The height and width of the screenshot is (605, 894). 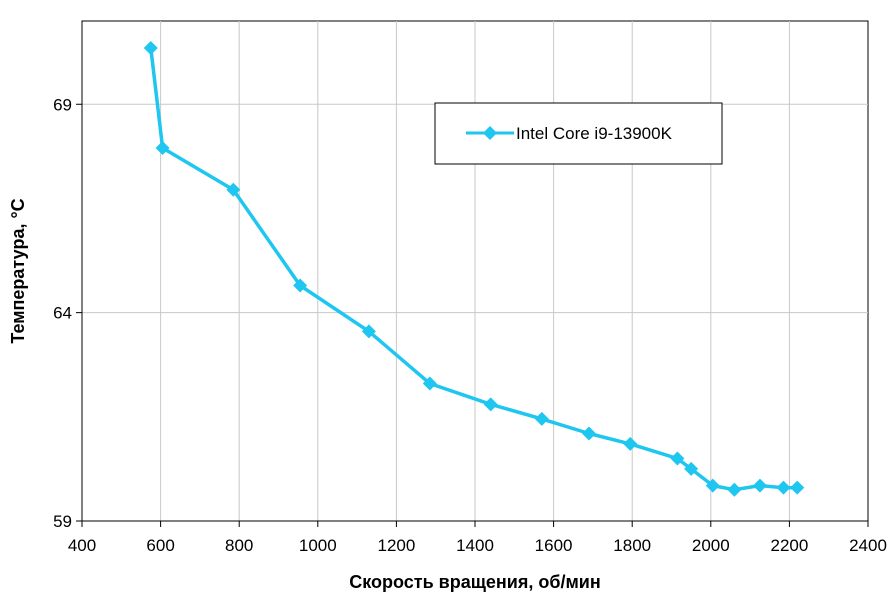 What do you see at coordinates (18, 270) in the screenshot?
I see `y-axis-title: Температура, °C` at bounding box center [18, 270].